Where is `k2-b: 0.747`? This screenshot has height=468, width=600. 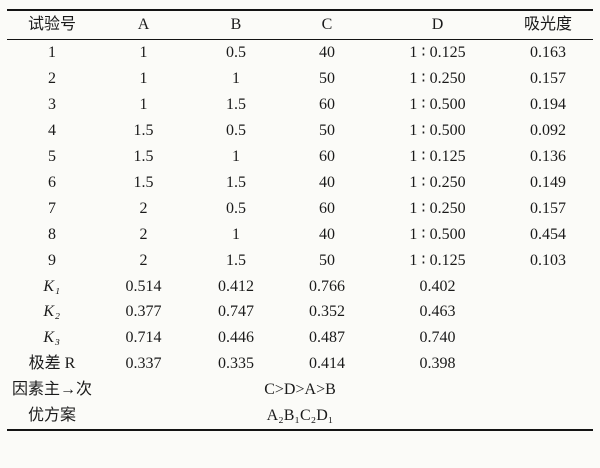
k2-b: 0.747 is located at coordinates (236, 312).